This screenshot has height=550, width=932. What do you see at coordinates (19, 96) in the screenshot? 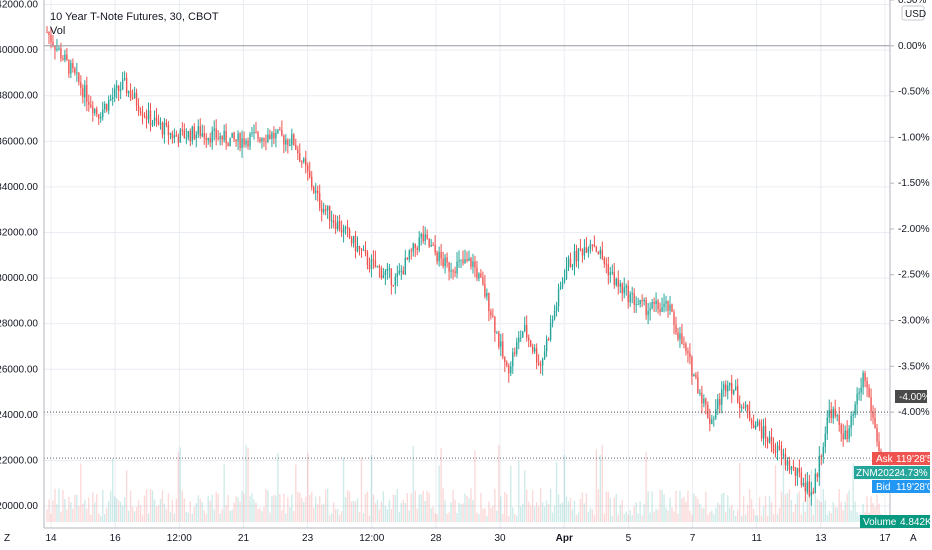
I see `left-tick-label: 38000.00` at bounding box center [19, 96].